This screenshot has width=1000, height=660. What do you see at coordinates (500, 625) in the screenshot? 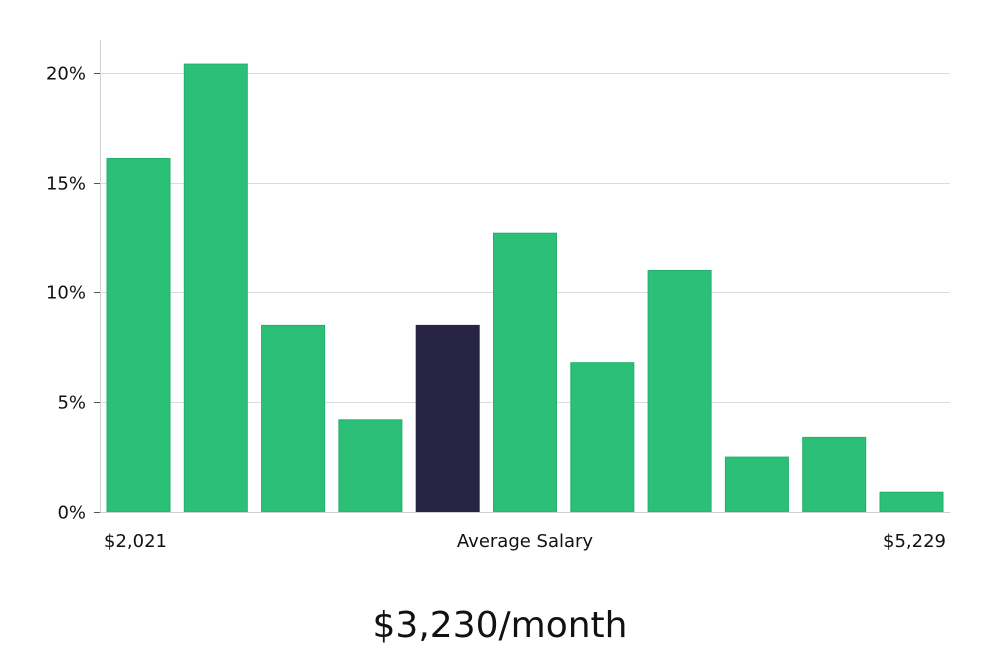
I see `average-salary-headline: $3,230/month` at bounding box center [500, 625].